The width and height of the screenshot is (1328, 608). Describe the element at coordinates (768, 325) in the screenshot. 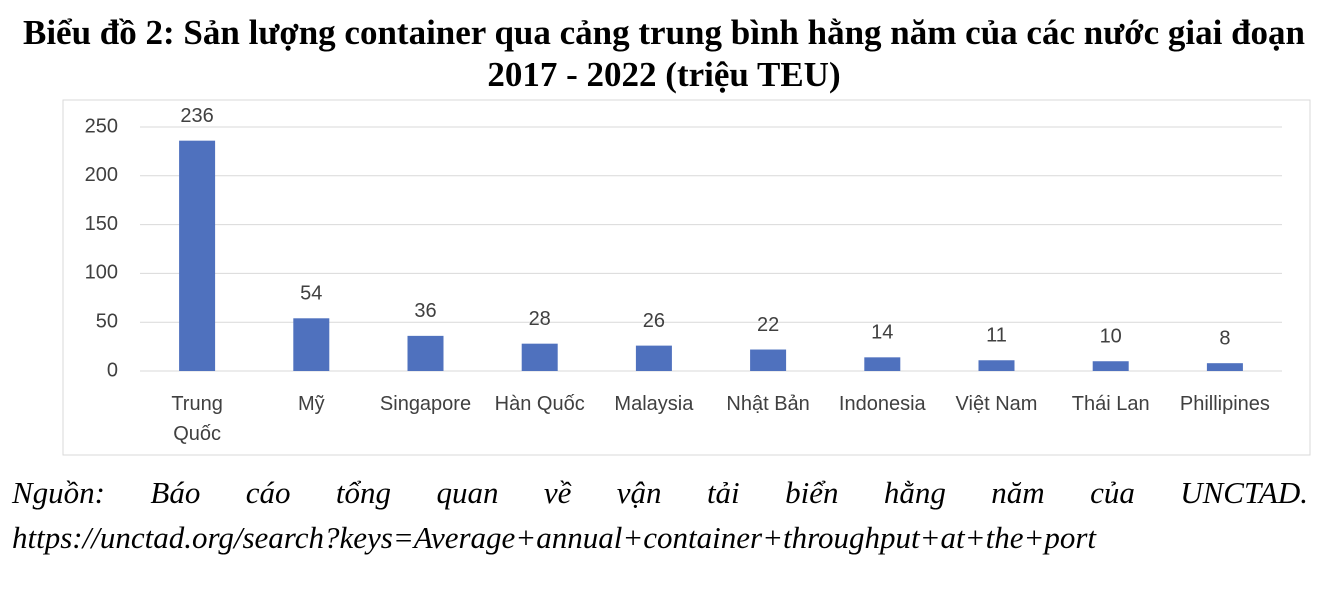

I see `value-label: 22` at that location.